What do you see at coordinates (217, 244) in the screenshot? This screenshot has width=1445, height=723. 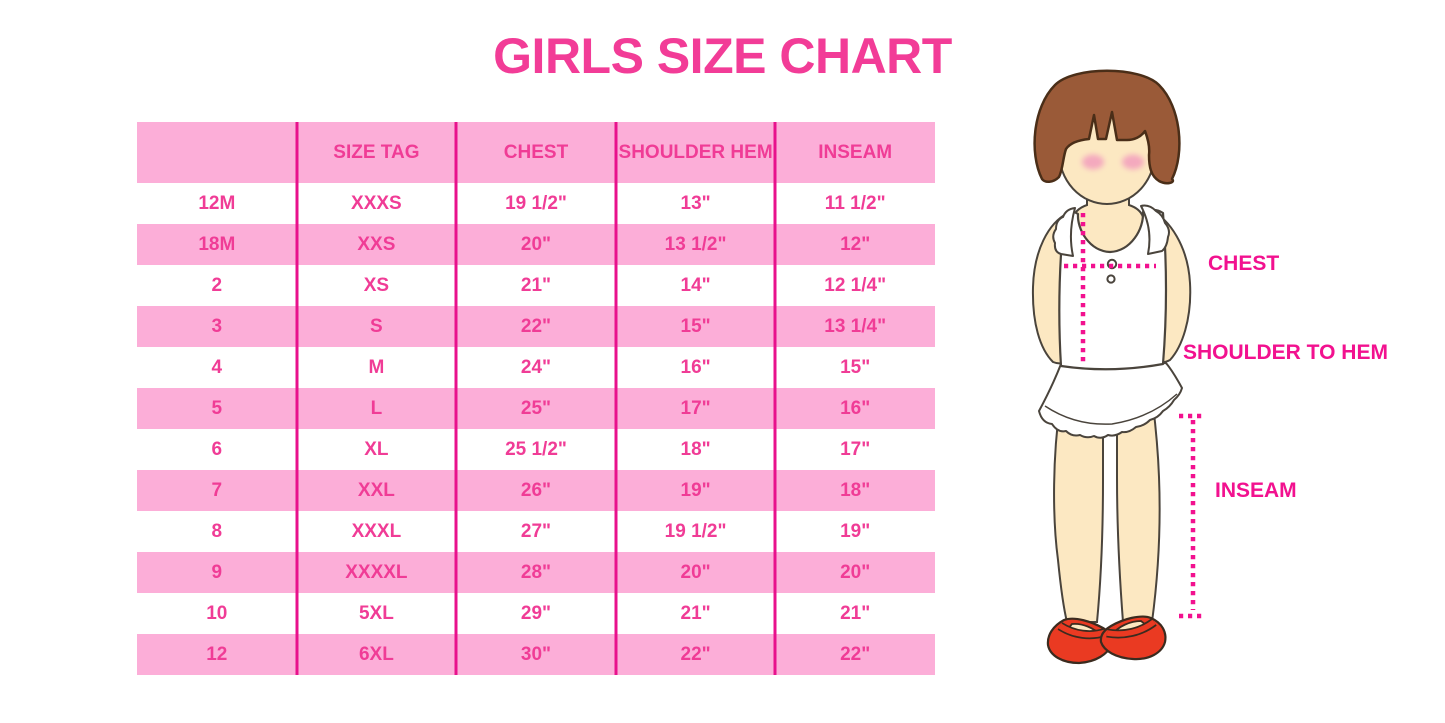 I see `table-cell: 18M` at bounding box center [217, 244].